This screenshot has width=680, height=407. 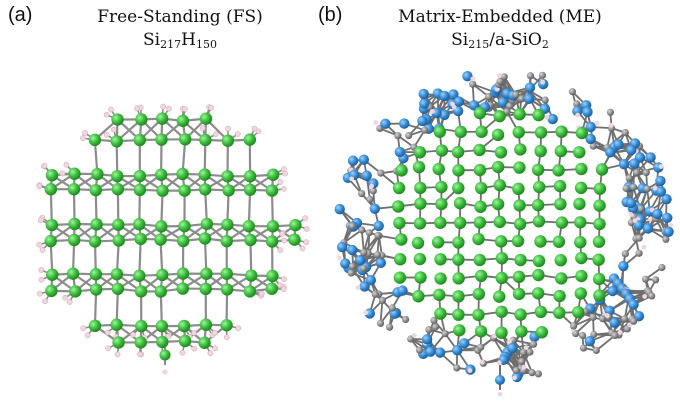 What do you see at coordinates (180, 17) in the screenshot?
I see `panel-a-title-line1: Free-Standing (FS)` at bounding box center [180, 17].